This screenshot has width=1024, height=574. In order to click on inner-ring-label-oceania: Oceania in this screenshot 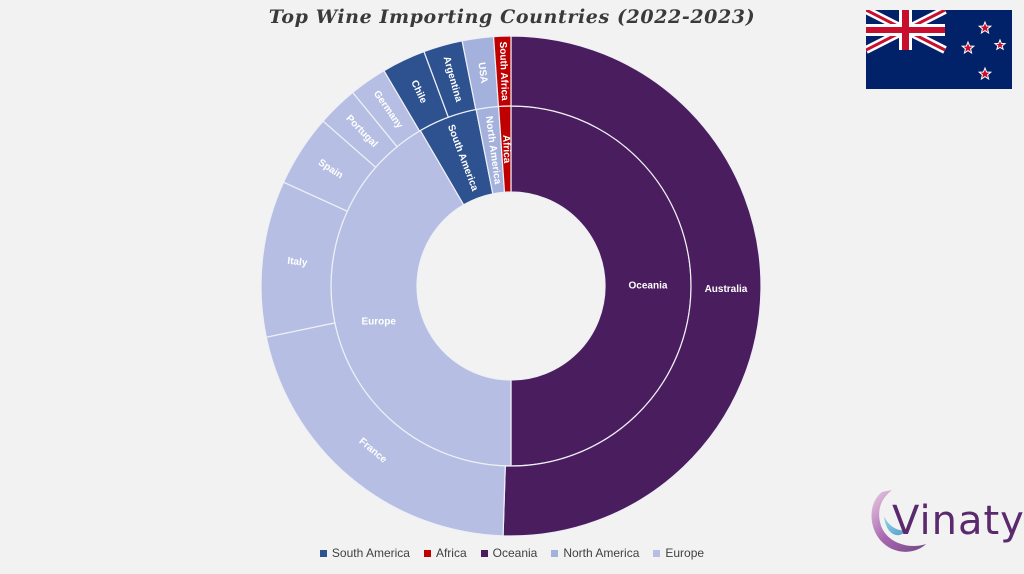, I will do `click(648, 286)`.